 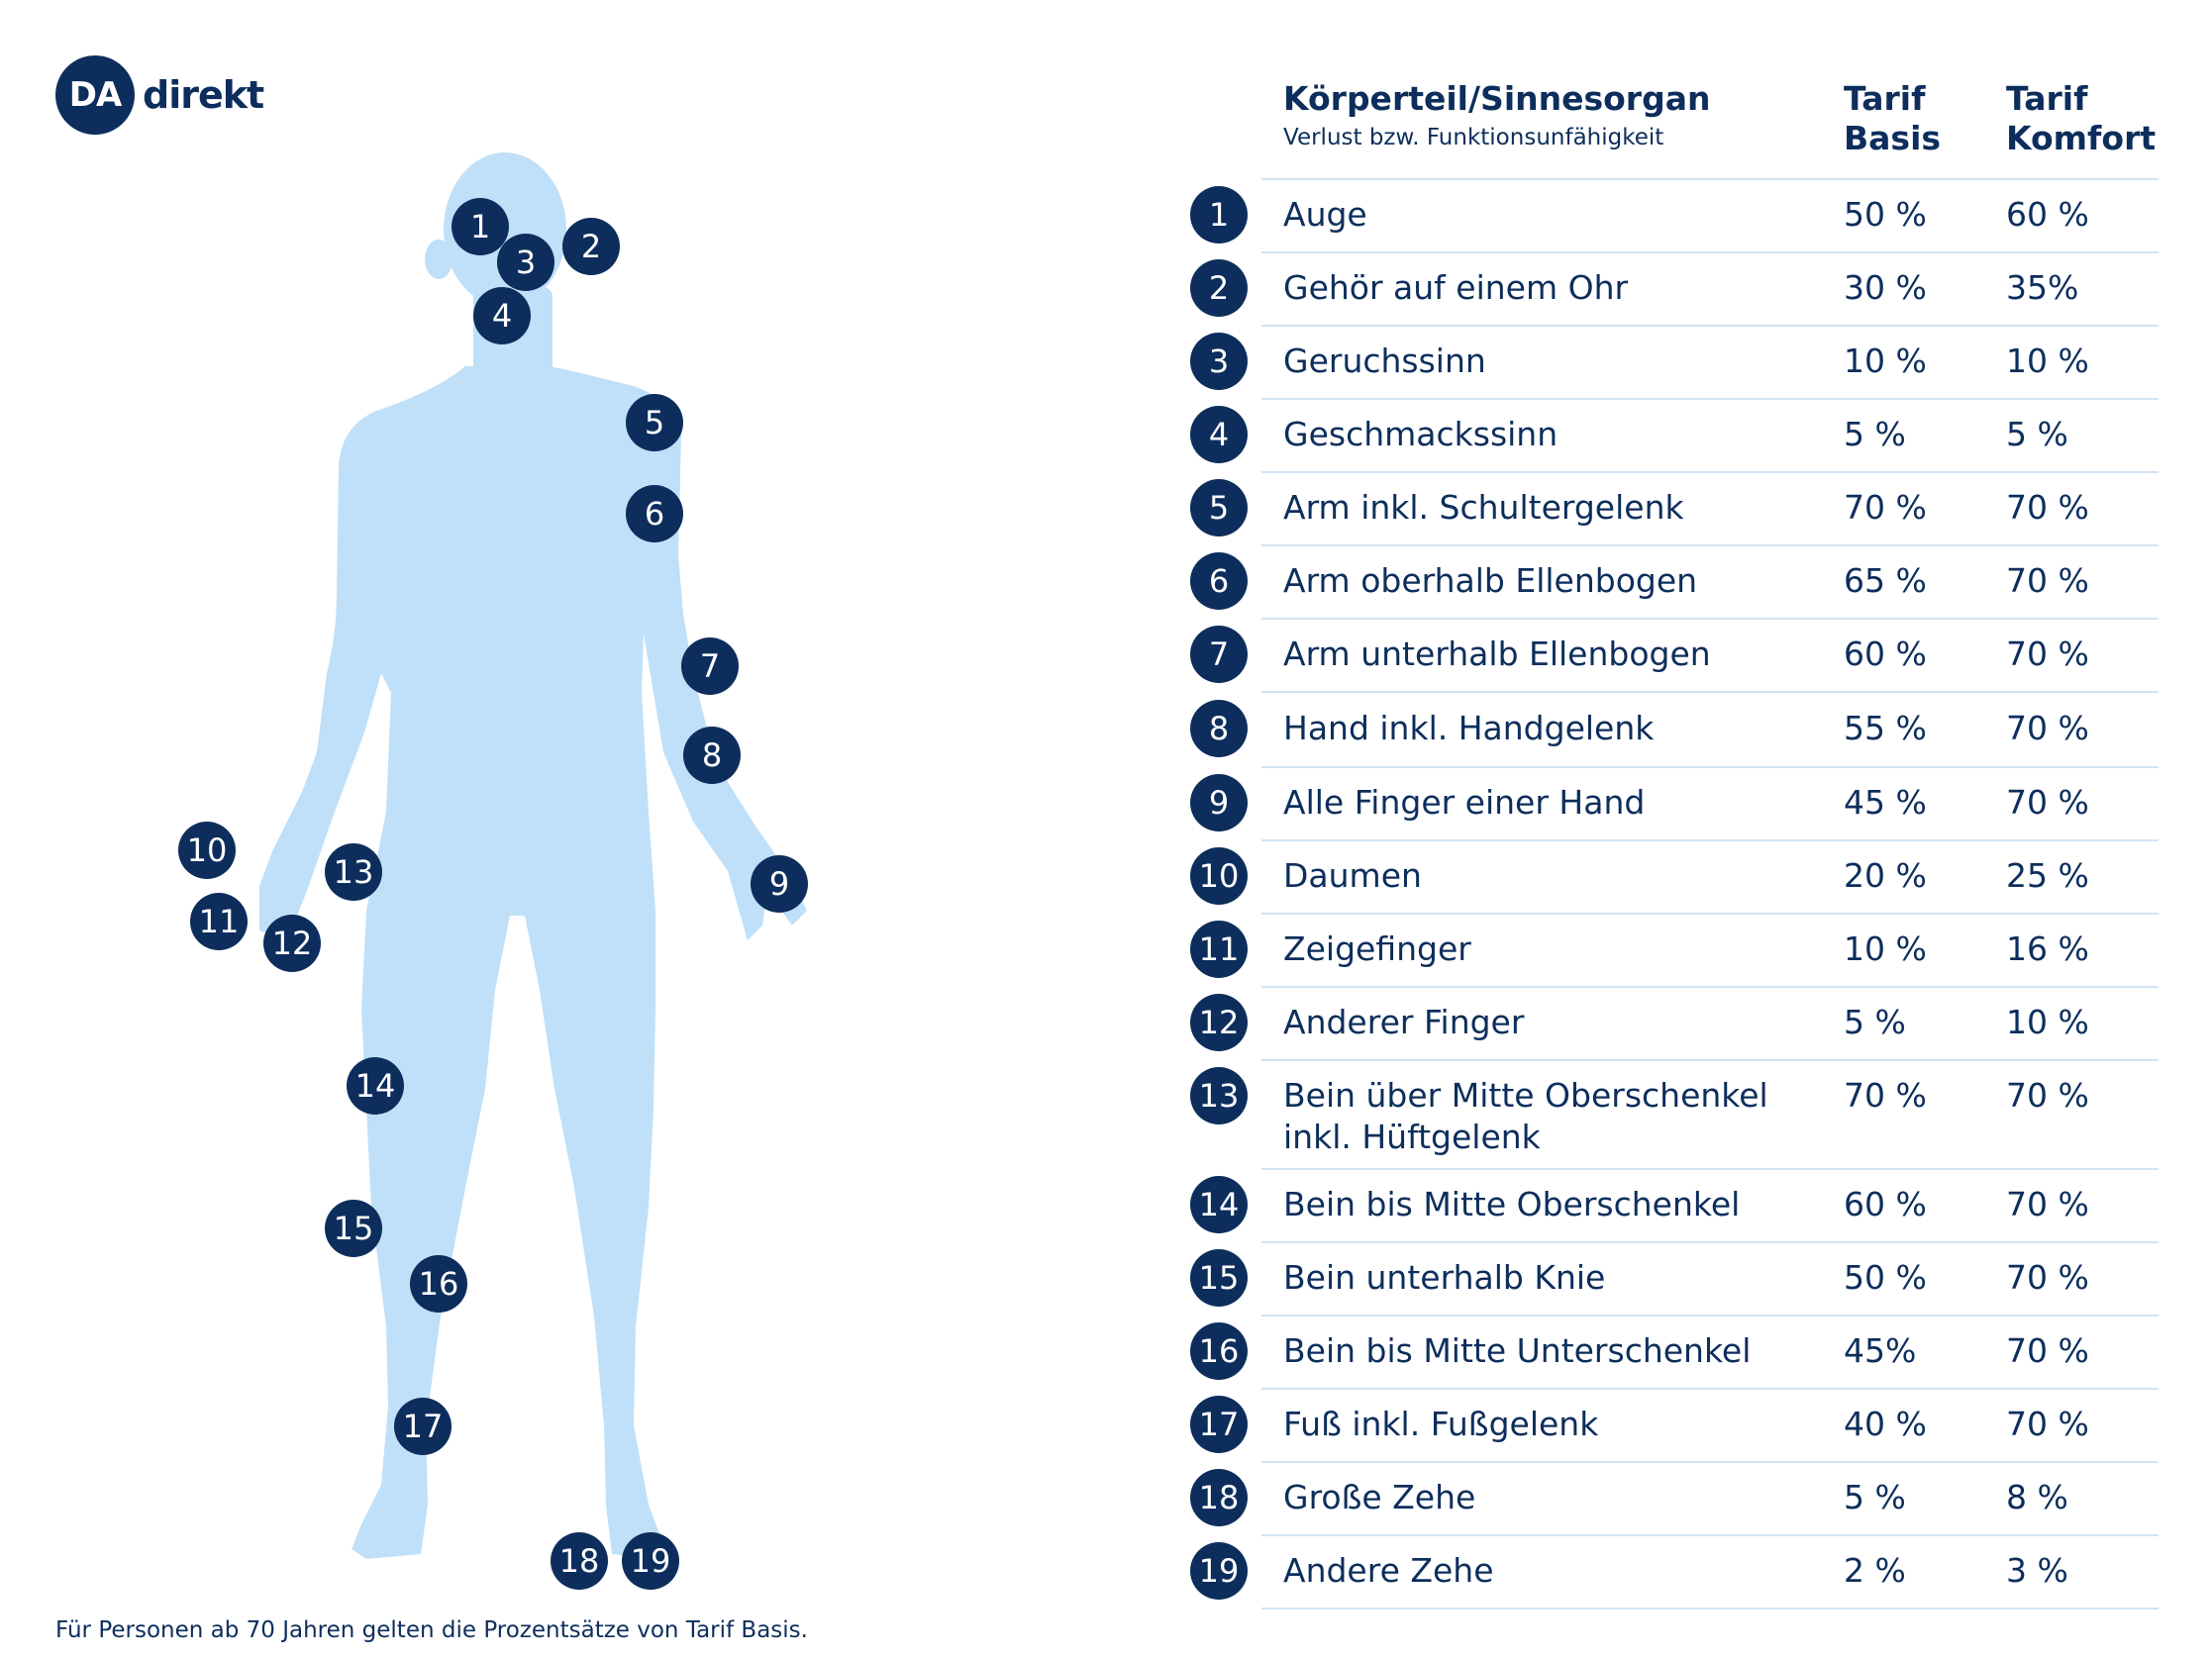 What do you see at coordinates (1219, 434) in the screenshot?
I see `row-number-badge: 4` at bounding box center [1219, 434].